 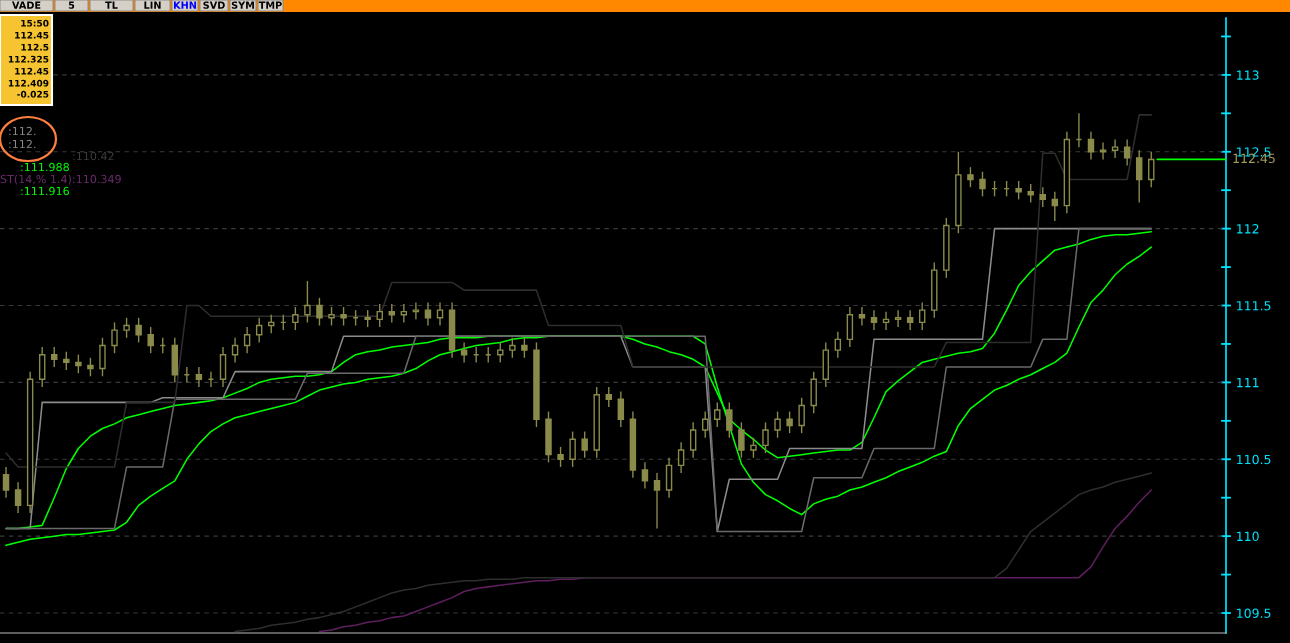 I want to click on text: VADE, so click(x=26, y=5).